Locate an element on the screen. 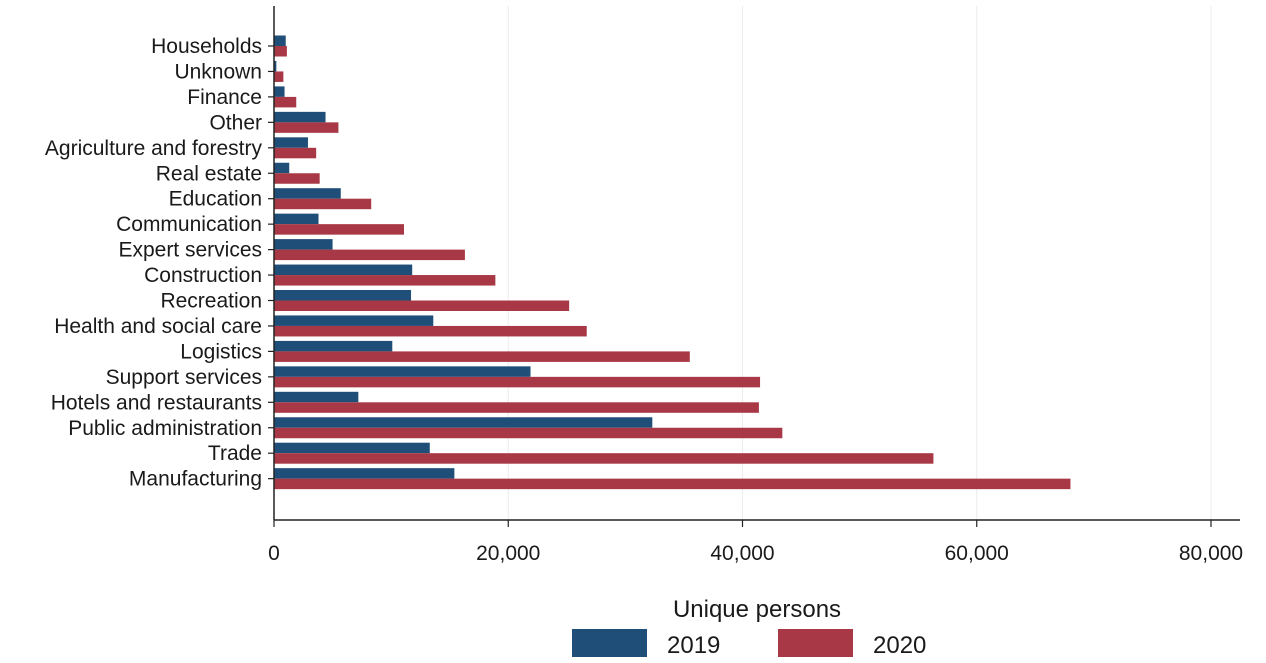 Image resolution: width=1266 pixels, height=663 pixels. category-label: Expert services is located at coordinates (190, 250).